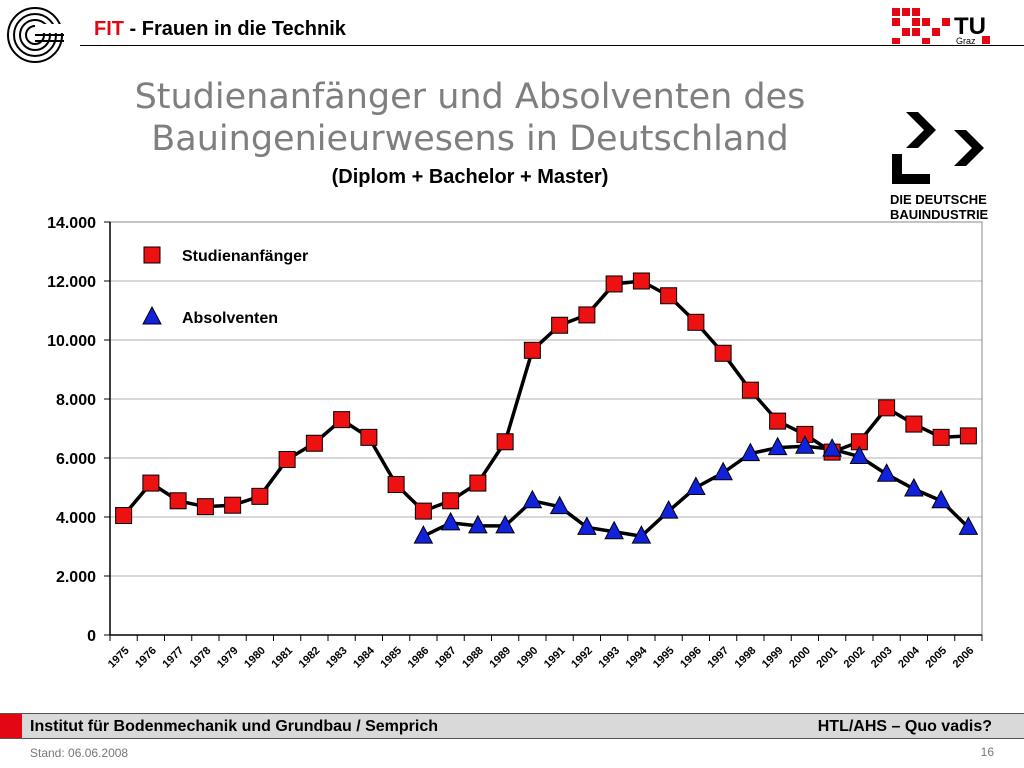 Image resolution: width=1024 pixels, height=768 pixels. I want to click on page-title-line2: Bauingenieurwesens in Deutschland, so click(470, 139).